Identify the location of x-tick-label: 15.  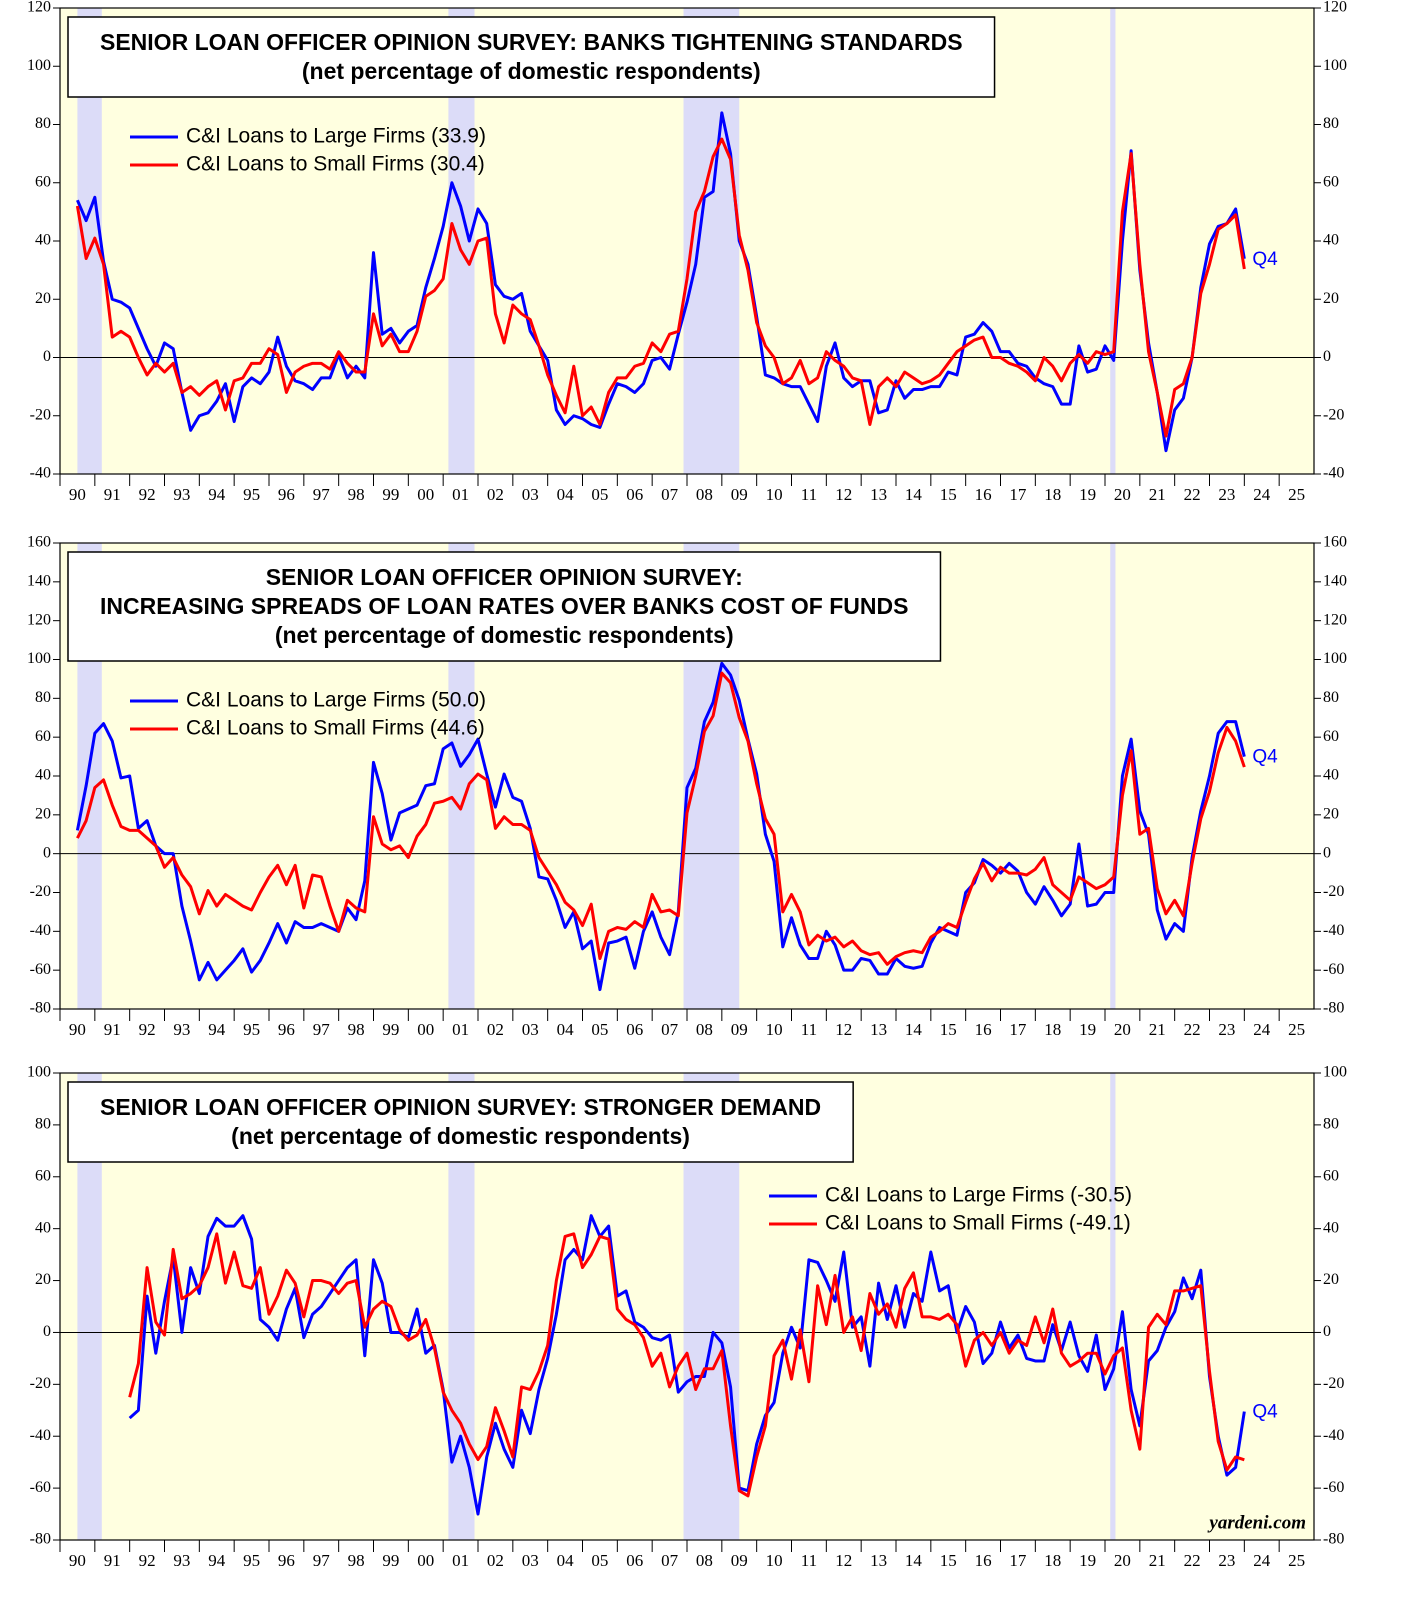
(948, 1560).